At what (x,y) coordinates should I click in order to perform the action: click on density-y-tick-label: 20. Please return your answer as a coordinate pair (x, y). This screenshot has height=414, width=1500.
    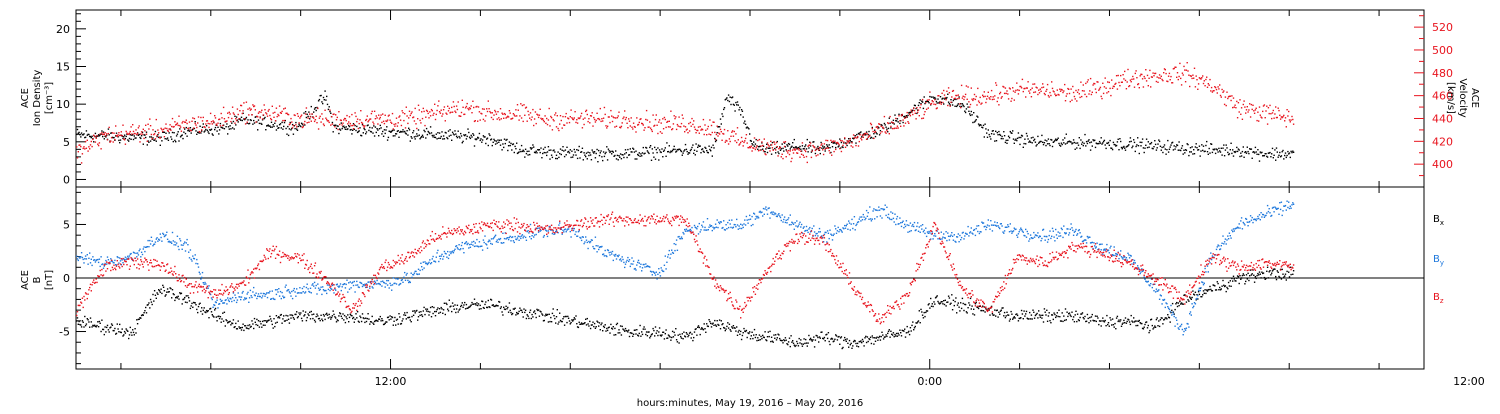
    Looking at the image, I should click on (63, 29).